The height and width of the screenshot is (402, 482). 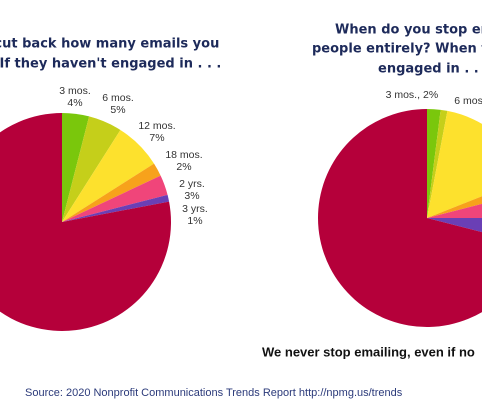 I want to click on chart-title: people entirely? When the, so click(x=397, y=49).